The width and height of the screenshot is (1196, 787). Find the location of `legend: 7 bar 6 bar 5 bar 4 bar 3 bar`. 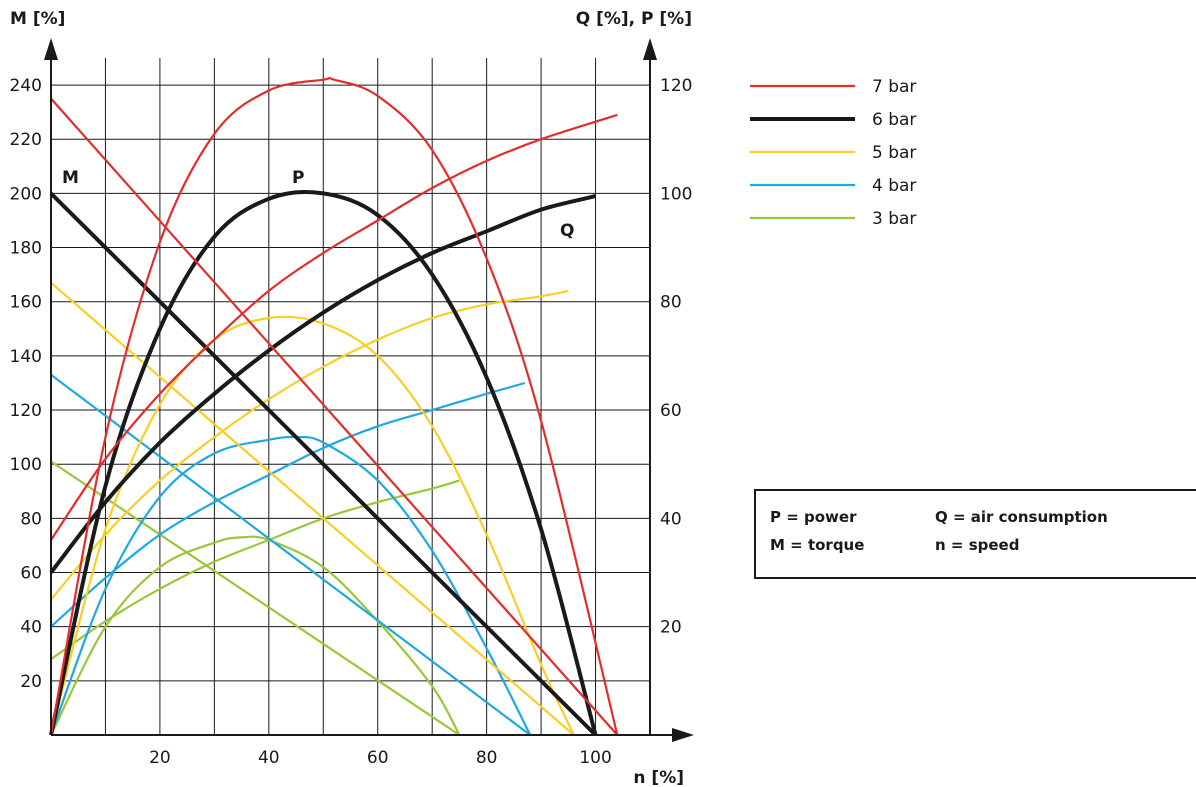

legend: 7 bar 6 bar 5 bar 4 bar 3 bar is located at coordinates (833, 153).